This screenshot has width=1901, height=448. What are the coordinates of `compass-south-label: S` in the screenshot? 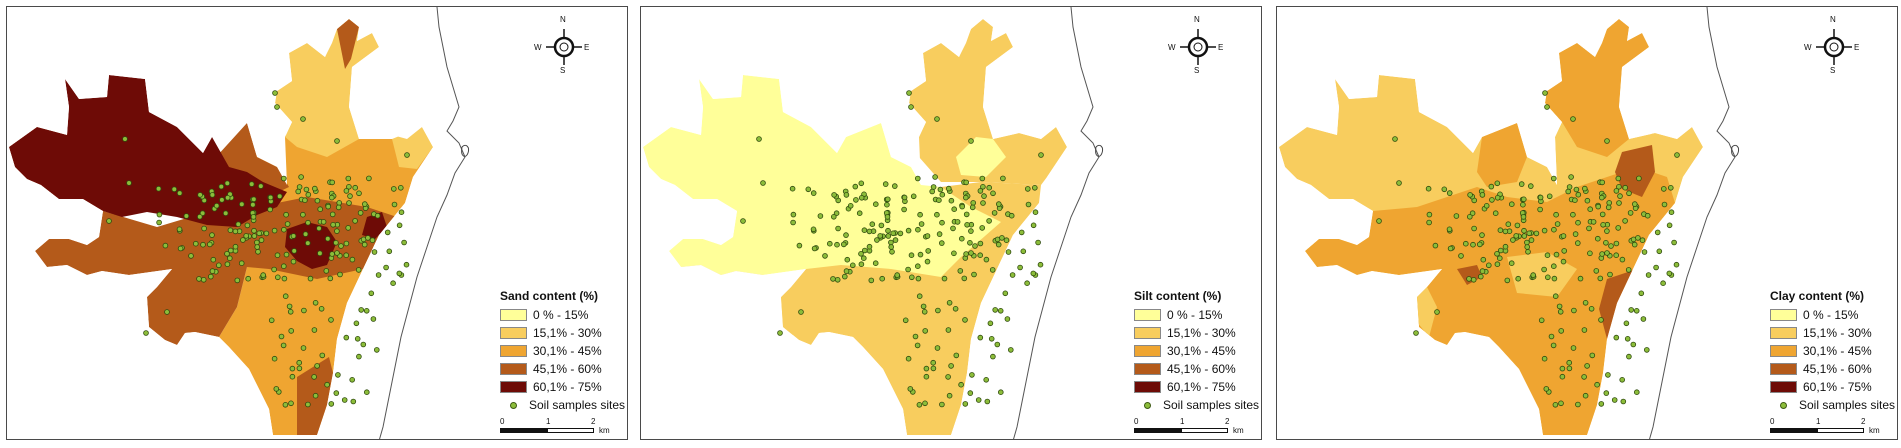 It's located at (1197, 70).